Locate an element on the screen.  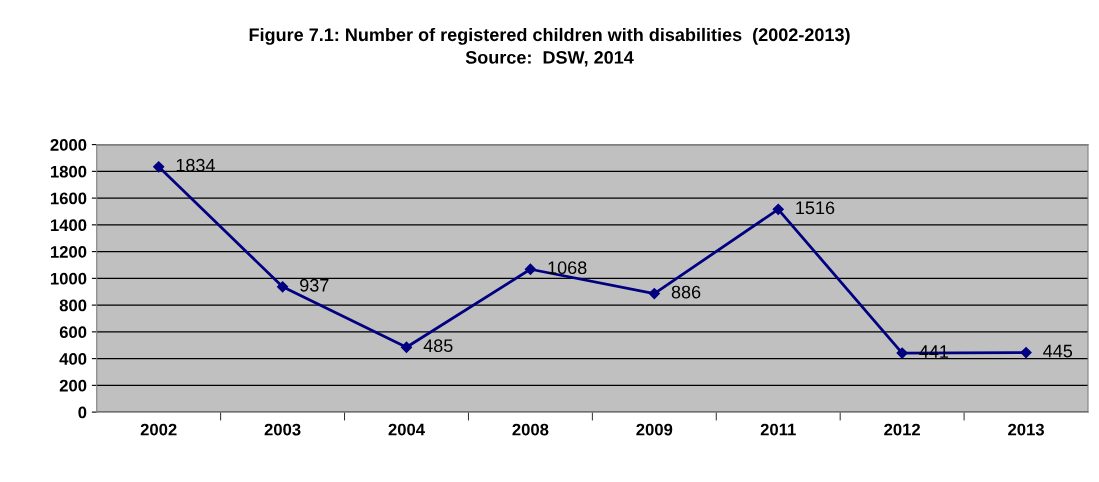
x-tick-label: 2008 is located at coordinates (530, 429).